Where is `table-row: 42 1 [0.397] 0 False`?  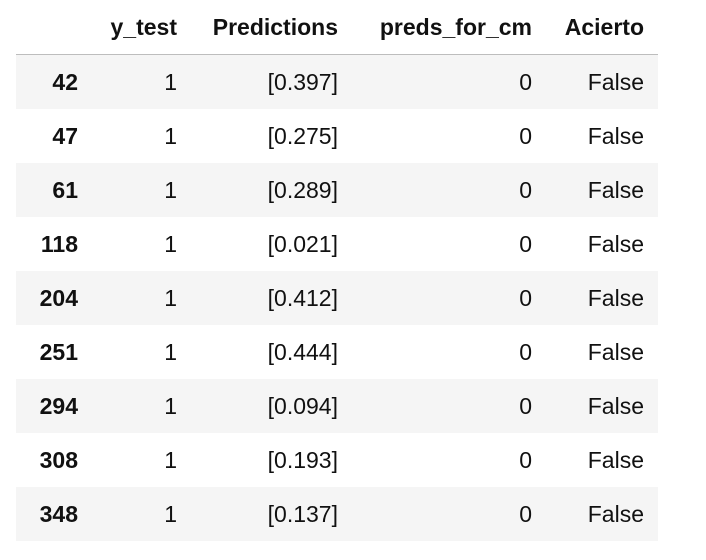
table-row: 42 1 [0.397] 0 False is located at coordinates (337, 81).